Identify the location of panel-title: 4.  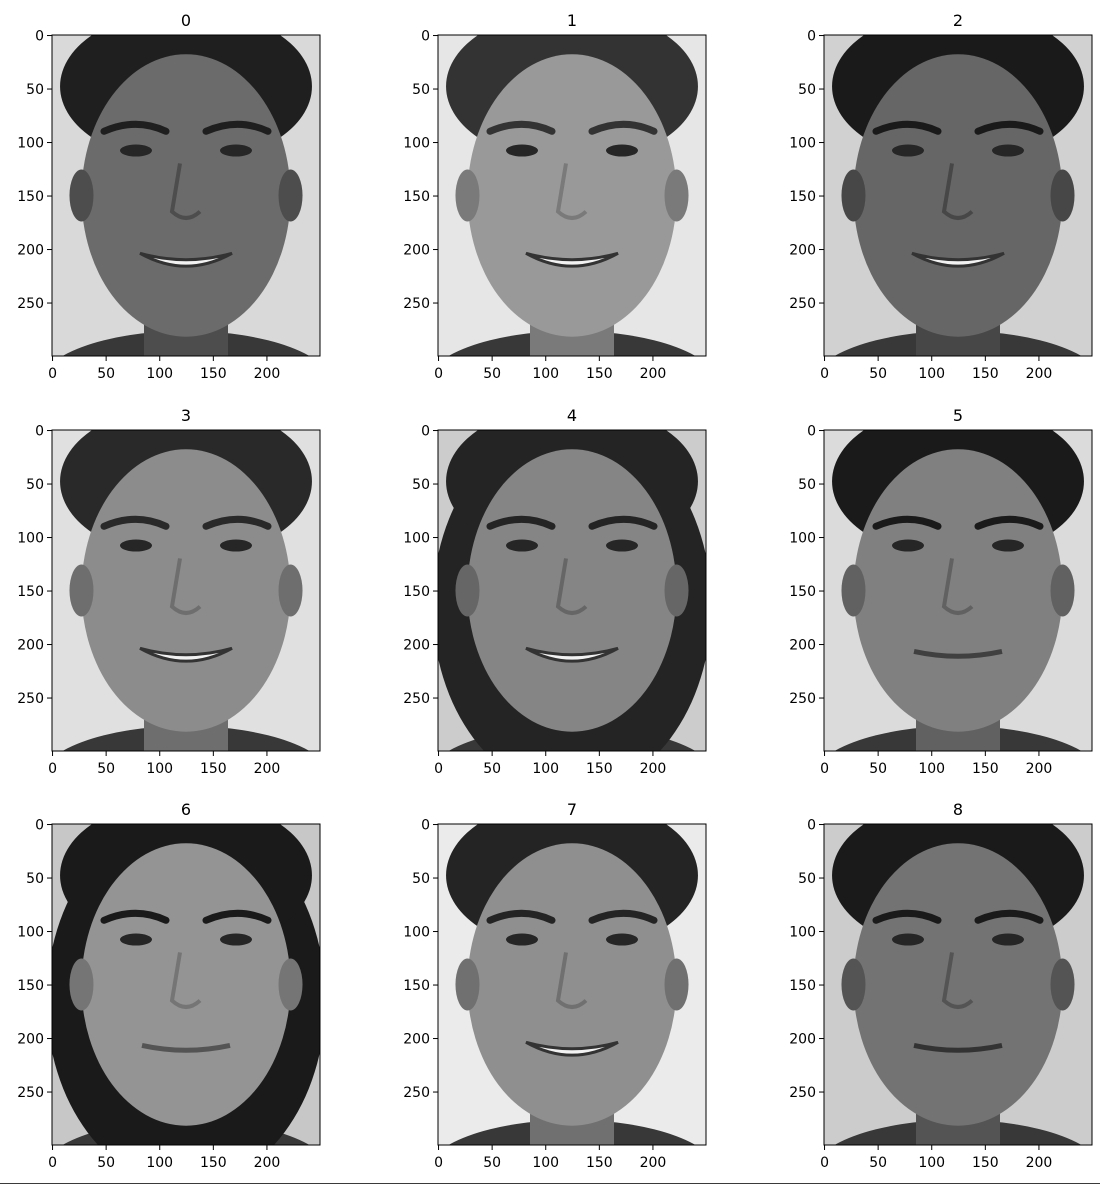
(572, 415).